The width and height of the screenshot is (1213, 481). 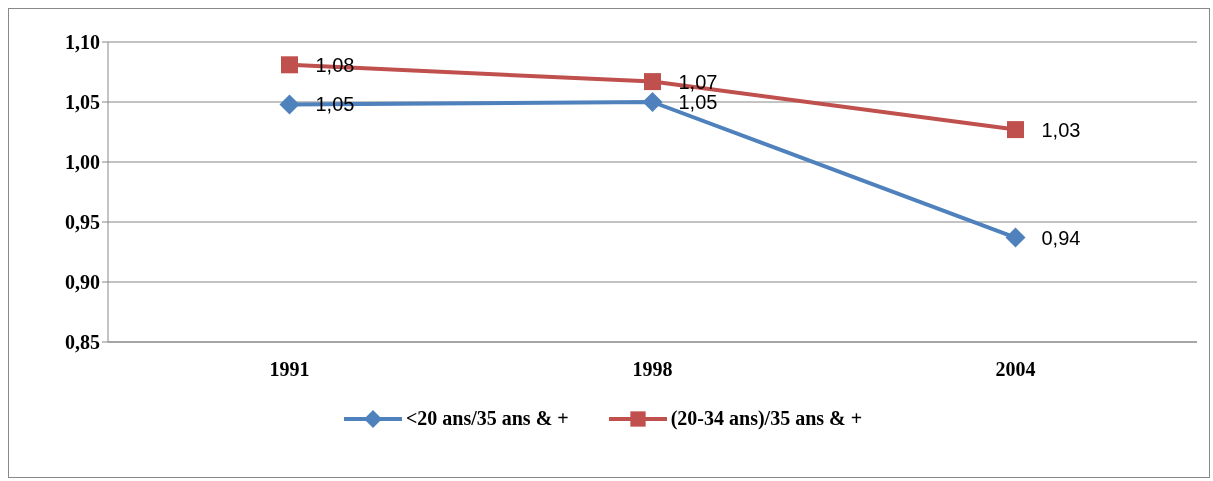 I want to click on y-tick-label: 1,00, so click(x=82, y=162).